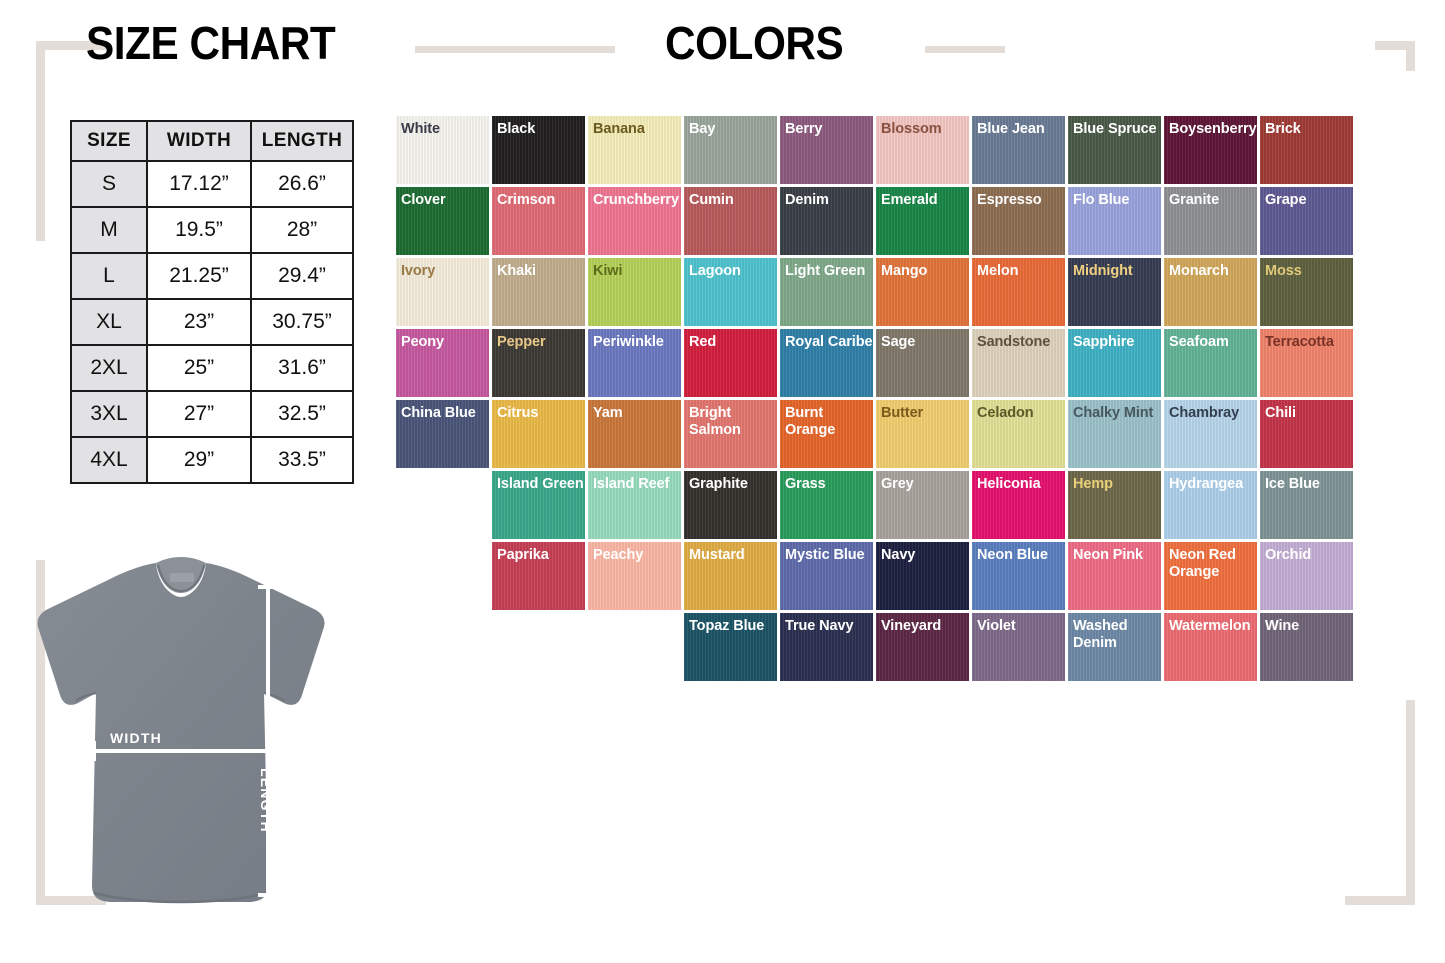  What do you see at coordinates (538, 150) in the screenshot?
I see `color-swatch: Black` at bounding box center [538, 150].